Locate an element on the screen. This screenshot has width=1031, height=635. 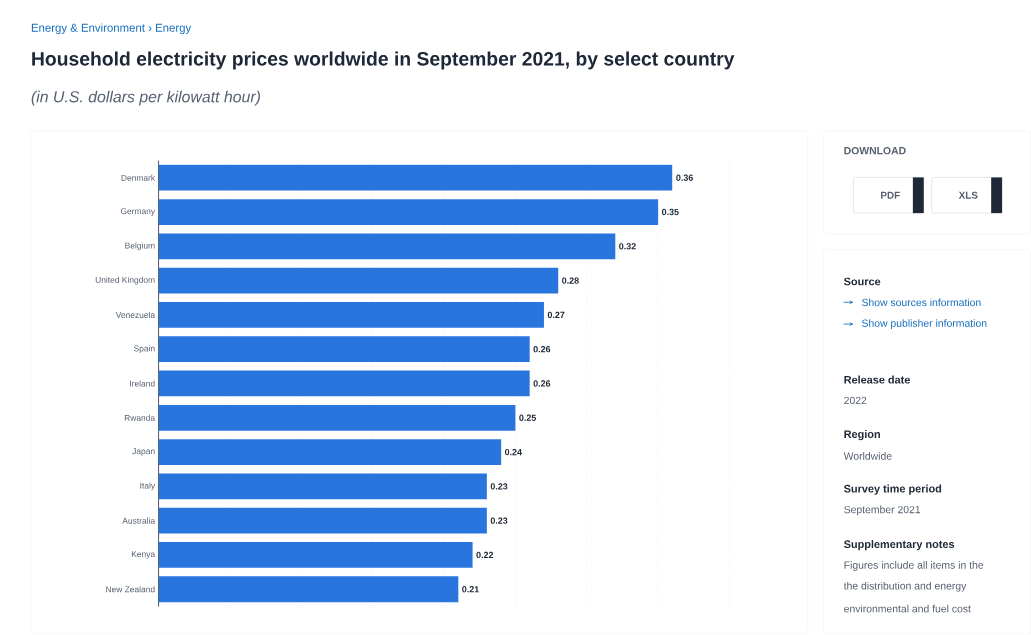
chart-title: Household electricity prices worldwide in September 2021, by select country is located at coordinates (383, 60).